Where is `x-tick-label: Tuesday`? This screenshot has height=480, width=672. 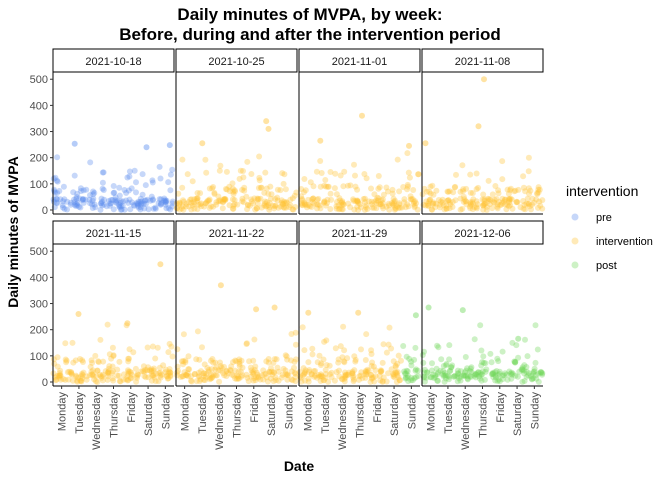
x-tick-label: Tuesday is located at coordinates (80, 413).